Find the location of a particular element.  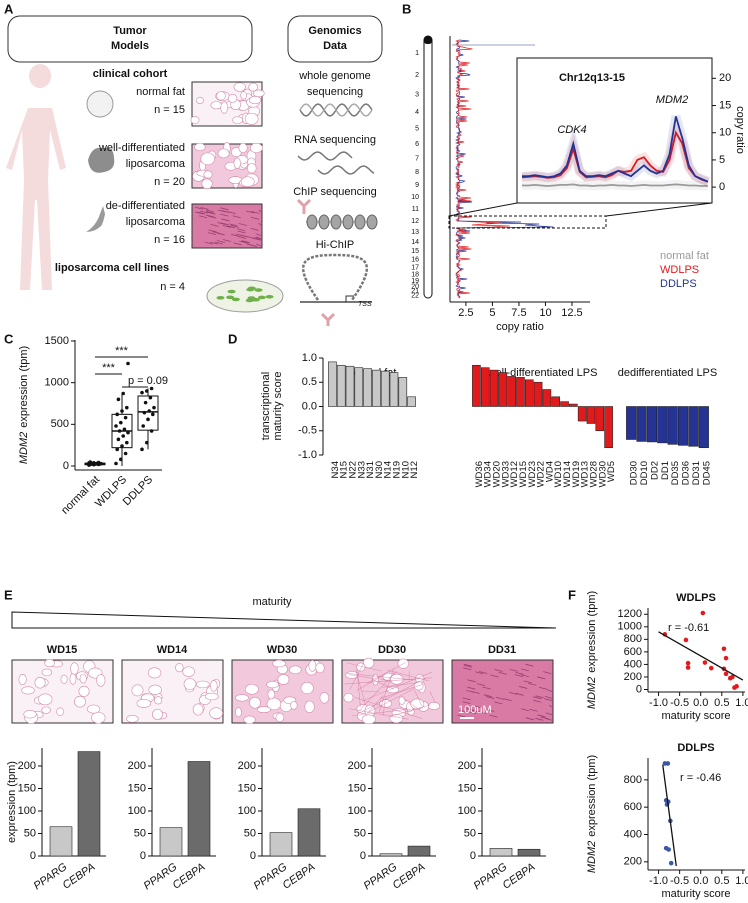

y-tick-label: 1.0 is located at coordinates (309, 358).